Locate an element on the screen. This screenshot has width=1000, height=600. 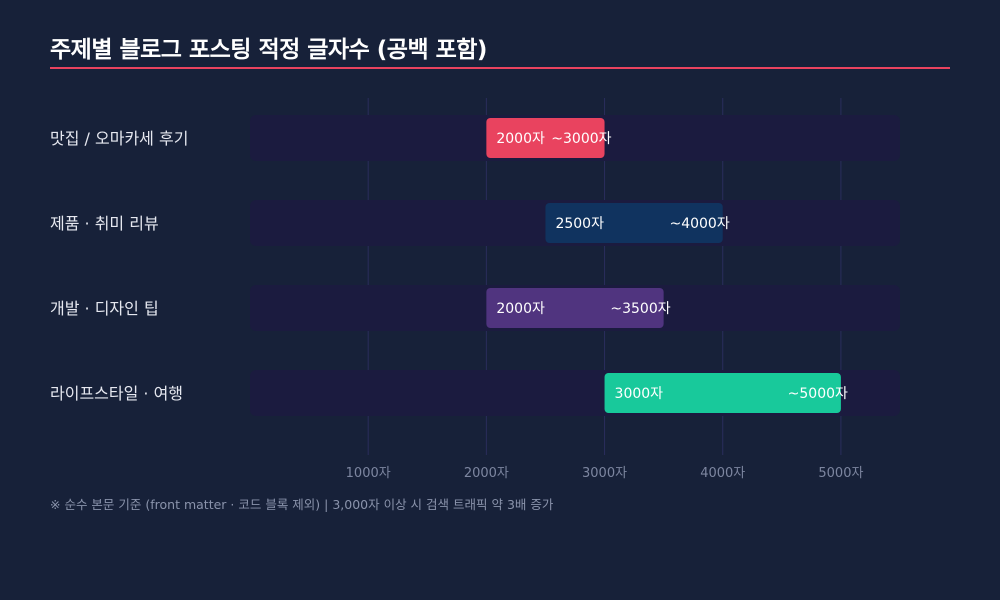
bar-end-label: ~5000자 is located at coordinates (818, 394).